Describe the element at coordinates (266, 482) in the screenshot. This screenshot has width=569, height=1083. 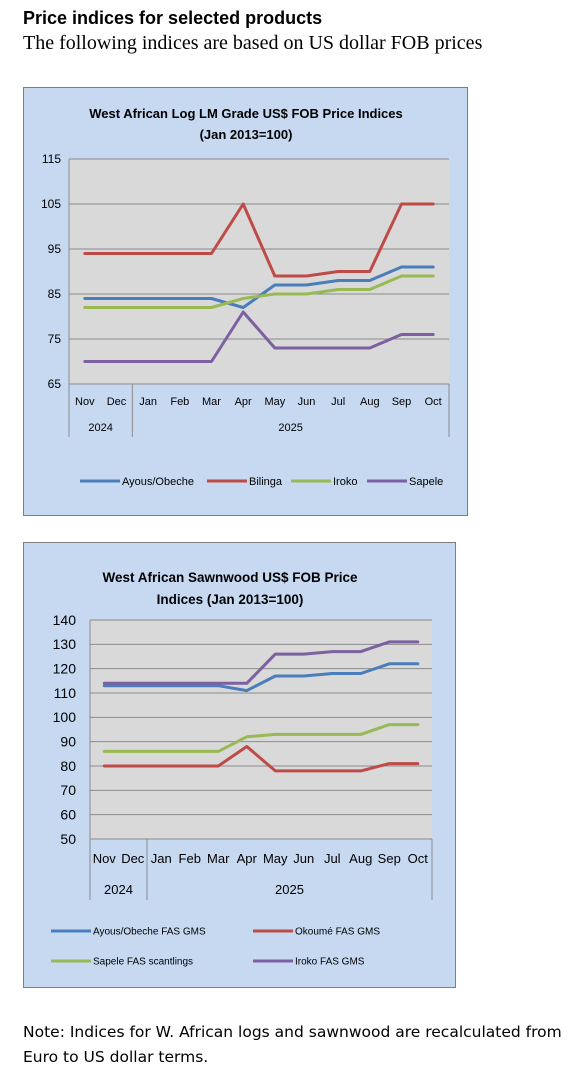
I see `legend-label: Bilinga` at that location.